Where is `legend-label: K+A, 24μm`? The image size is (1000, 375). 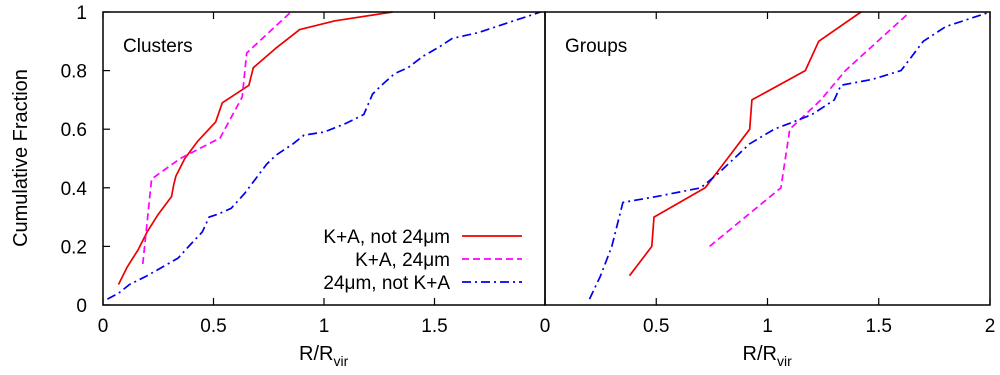
legend-label: K+A, 24μm is located at coordinates (402, 260).